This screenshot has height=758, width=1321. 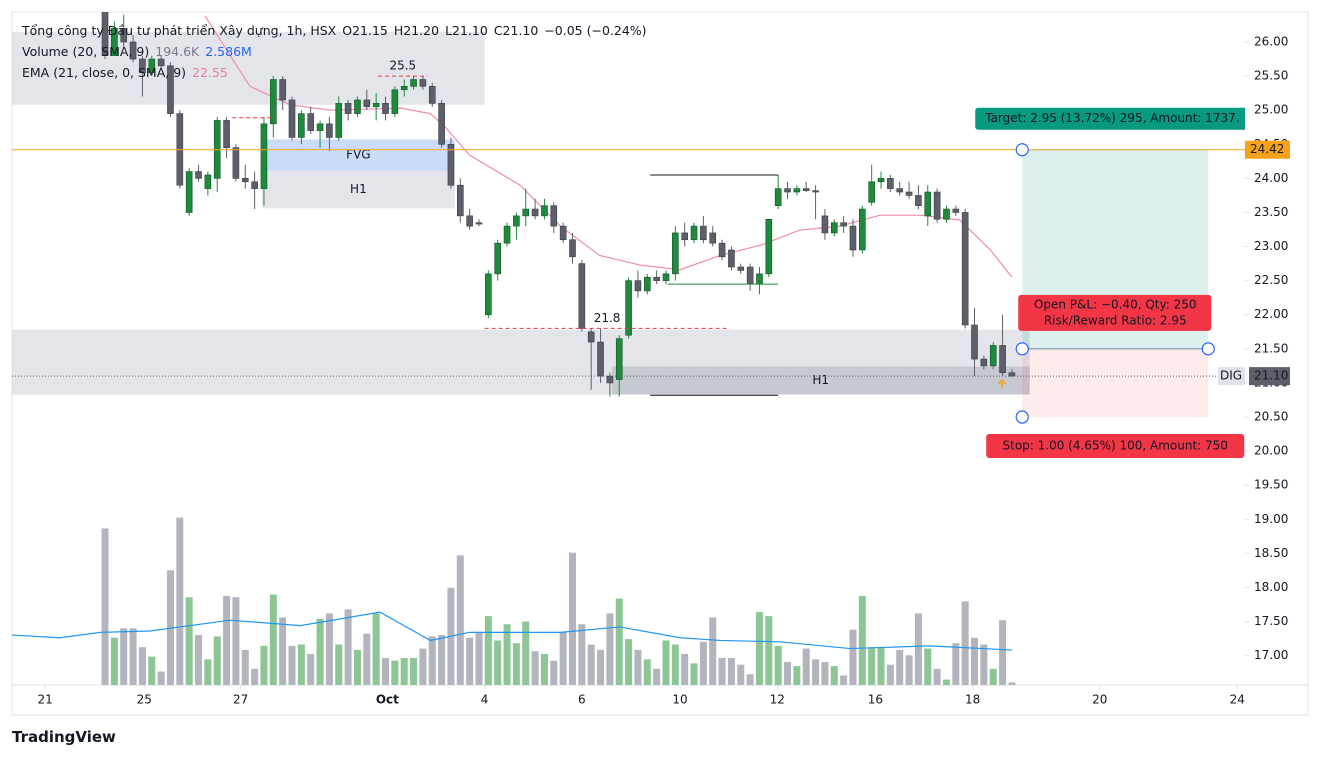 What do you see at coordinates (1271, 212) in the screenshot?
I see `y-tick-label: 23.50` at bounding box center [1271, 212].